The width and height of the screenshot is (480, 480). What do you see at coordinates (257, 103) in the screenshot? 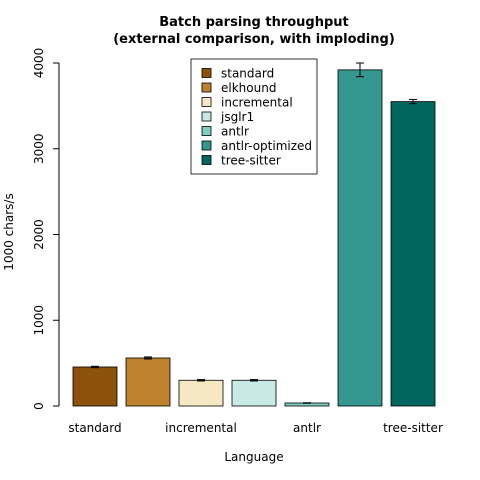
I see `legend-label-incremental: incremental` at bounding box center [257, 103].